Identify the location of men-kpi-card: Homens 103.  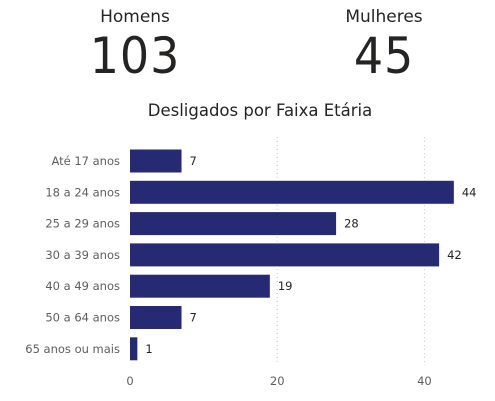
(135, 45).